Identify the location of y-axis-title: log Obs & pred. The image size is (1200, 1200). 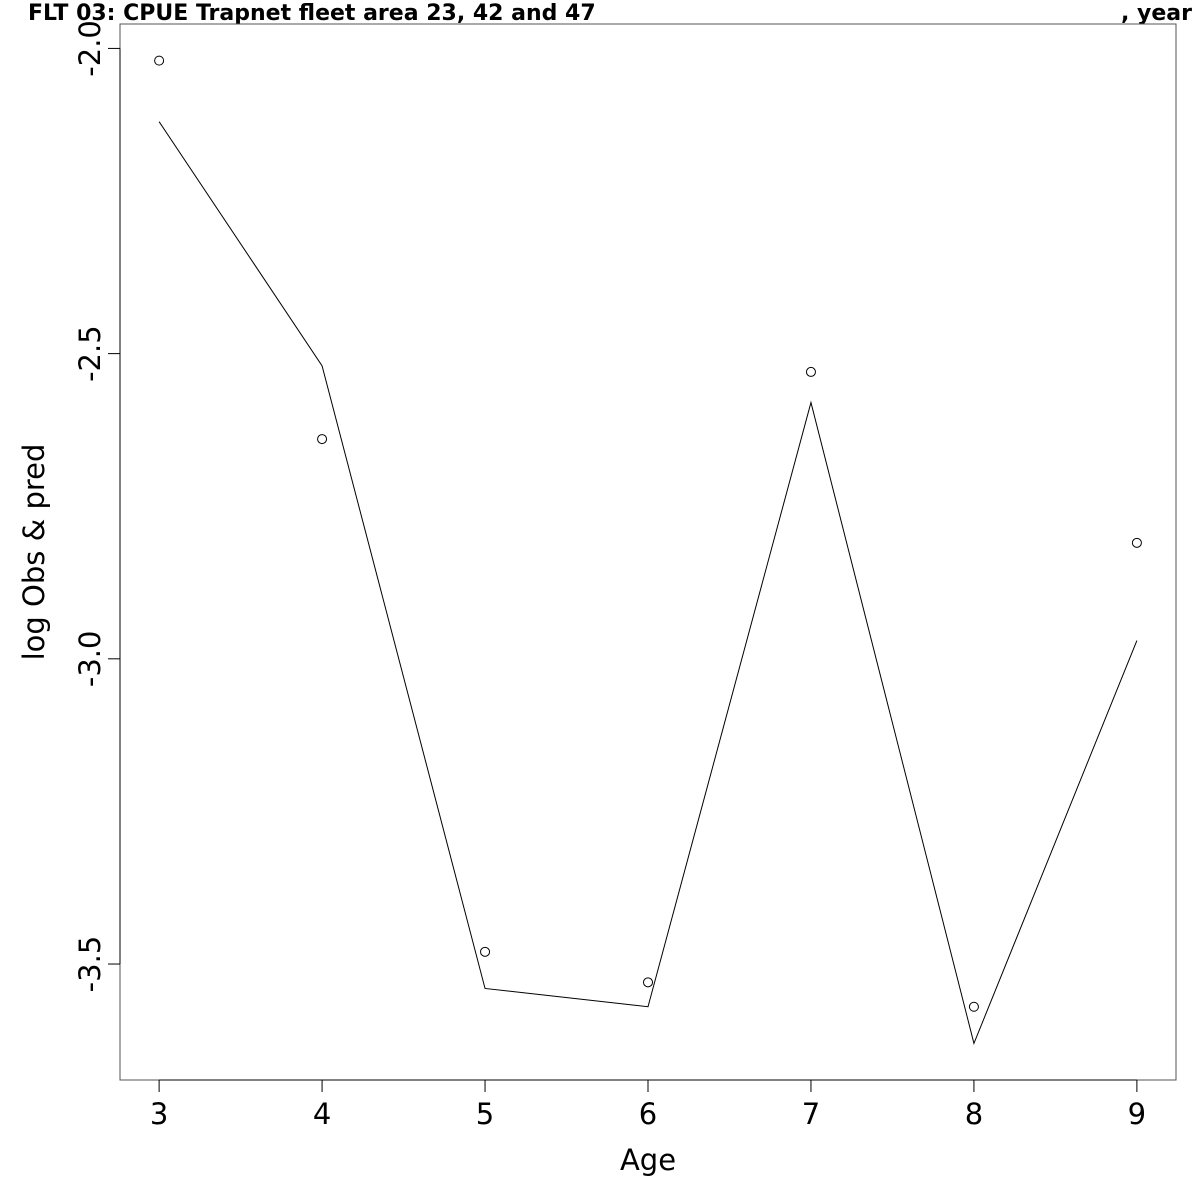
(34, 552).